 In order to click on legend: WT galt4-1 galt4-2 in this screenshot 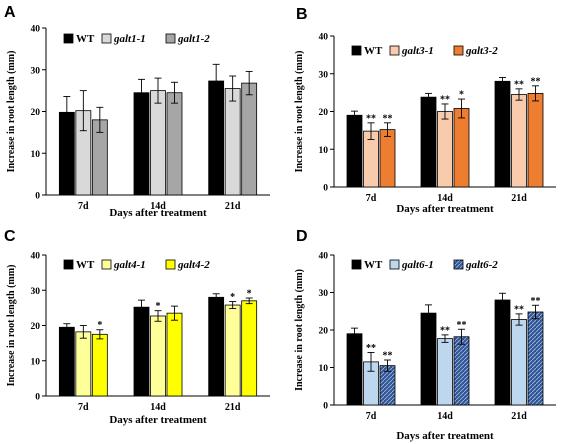, I will do `click(136, 265)`.